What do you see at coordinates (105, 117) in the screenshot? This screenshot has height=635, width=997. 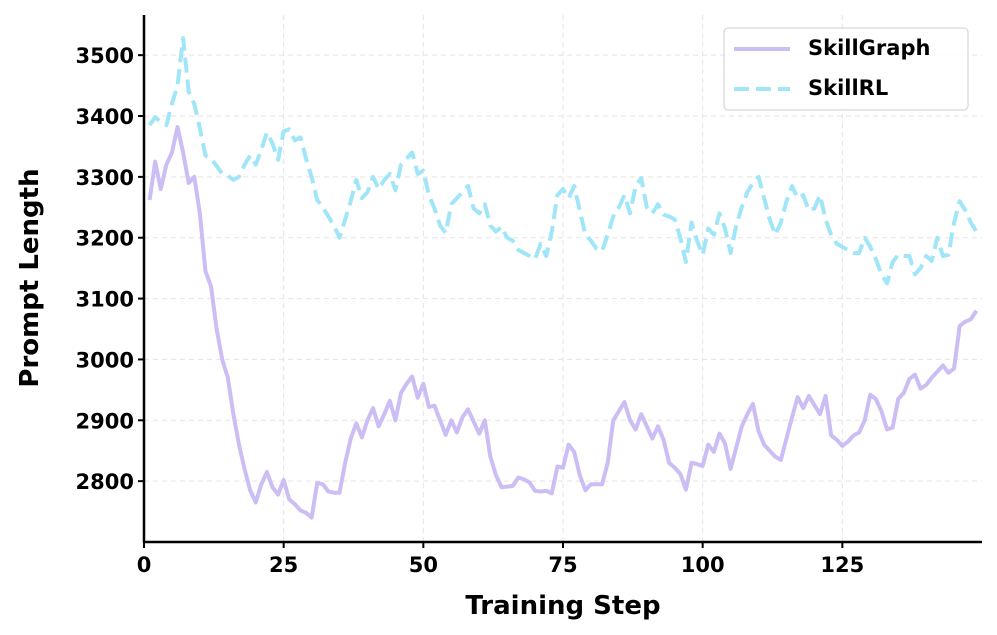 I see `y-tick-label: 3400` at bounding box center [105, 117].